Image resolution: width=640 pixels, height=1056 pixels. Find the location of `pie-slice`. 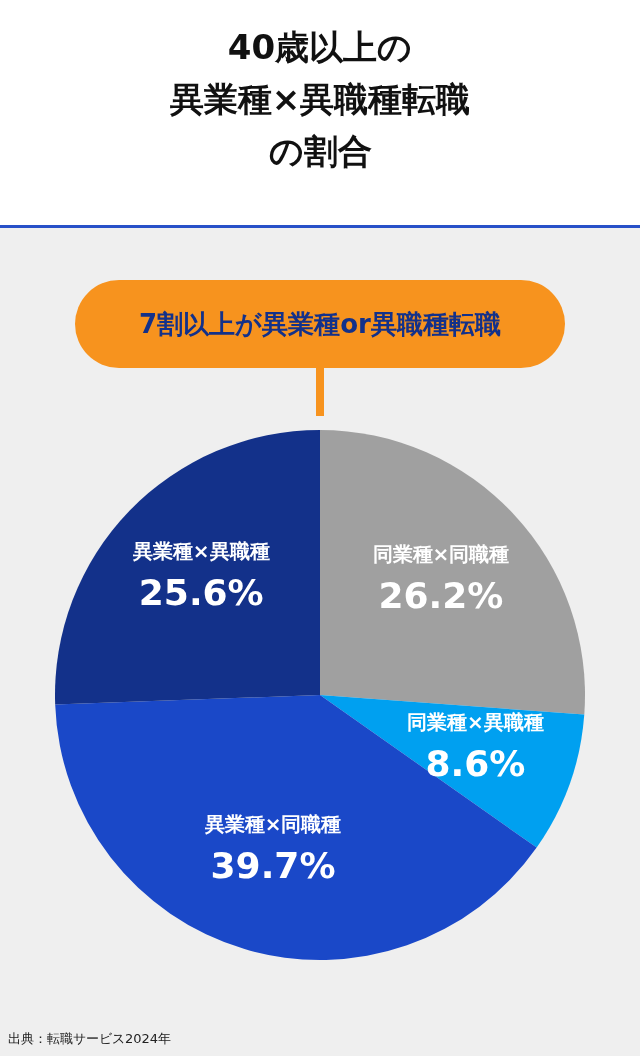

pie-slice is located at coordinates (187, 567).